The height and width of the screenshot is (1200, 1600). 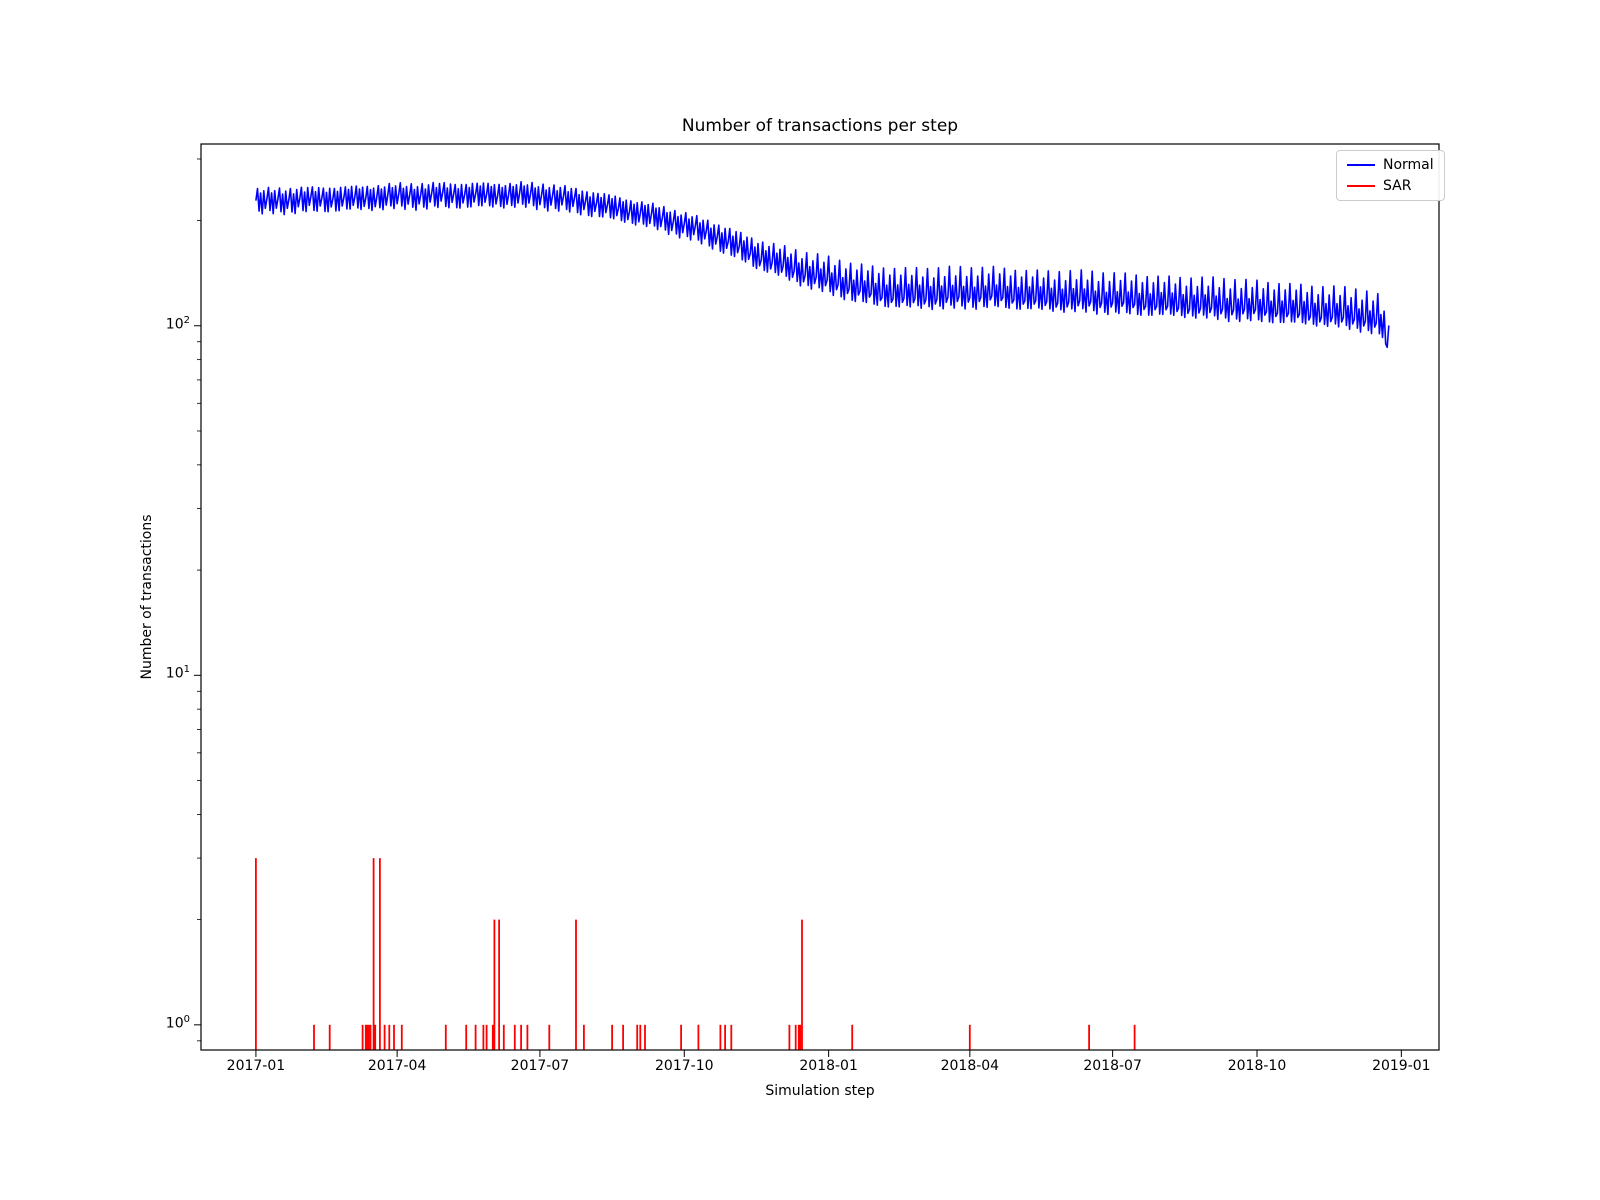 What do you see at coordinates (1401, 1066) in the screenshot?
I see `x-tick-label: 2019-01` at bounding box center [1401, 1066].